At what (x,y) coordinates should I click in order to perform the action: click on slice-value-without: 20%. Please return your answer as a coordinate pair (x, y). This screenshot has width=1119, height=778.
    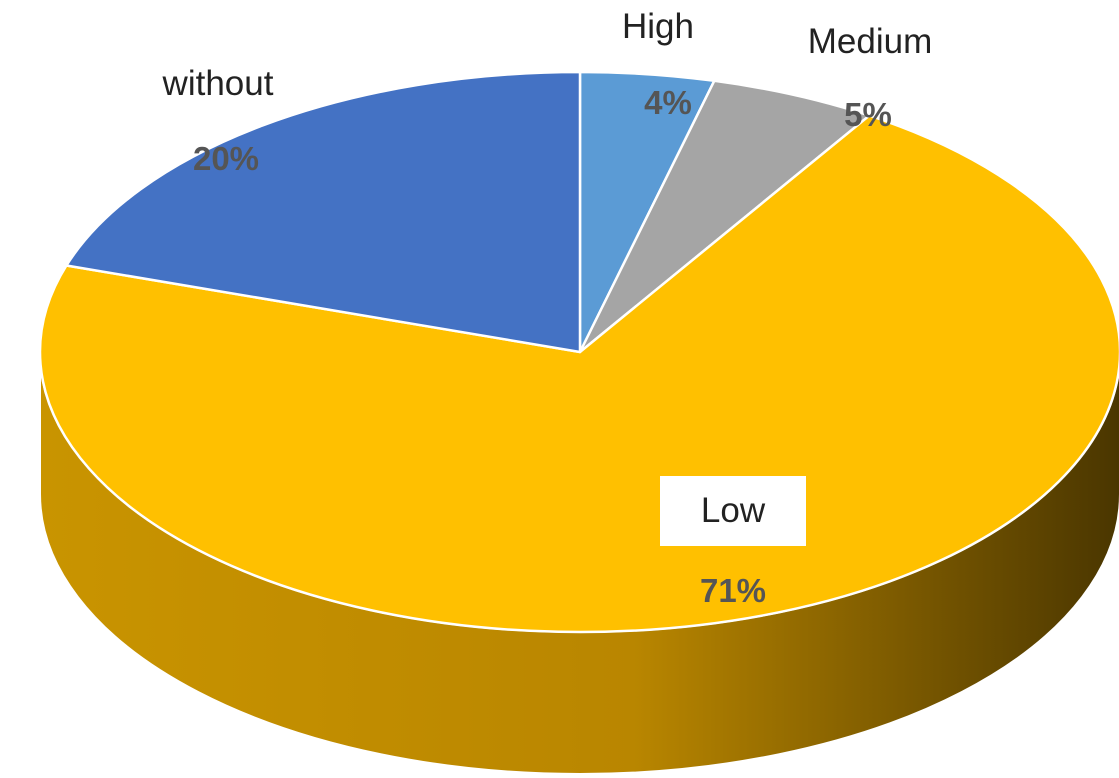
    Looking at the image, I should click on (226, 158).